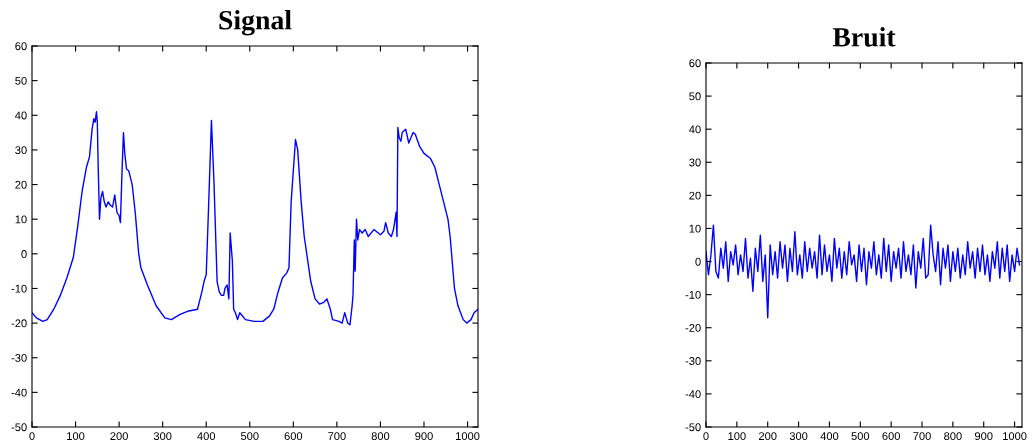 Image resolution: width=1036 pixels, height=447 pixels. What do you see at coordinates (863, 271) in the screenshot?
I see `line-series` at bounding box center [863, 271].